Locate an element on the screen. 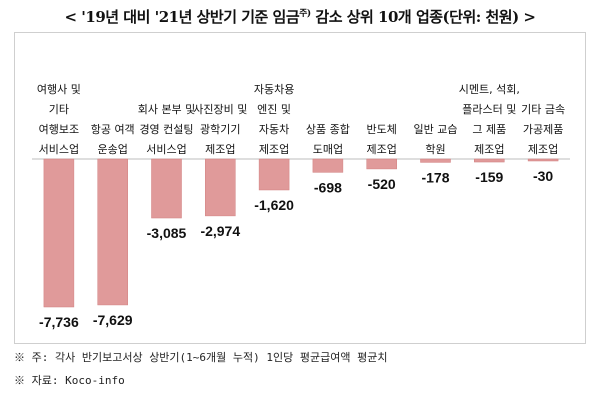  category-label: 운송업 is located at coordinates (113, 149).